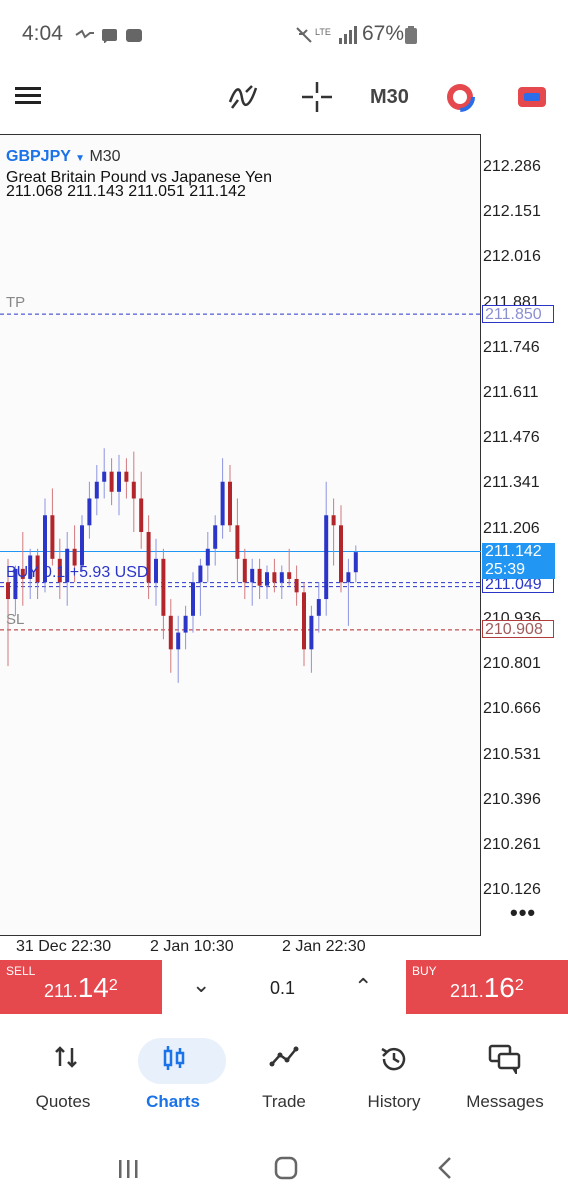  What do you see at coordinates (505, 1080) in the screenshot?
I see `nav-messages: Messages` at bounding box center [505, 1080].